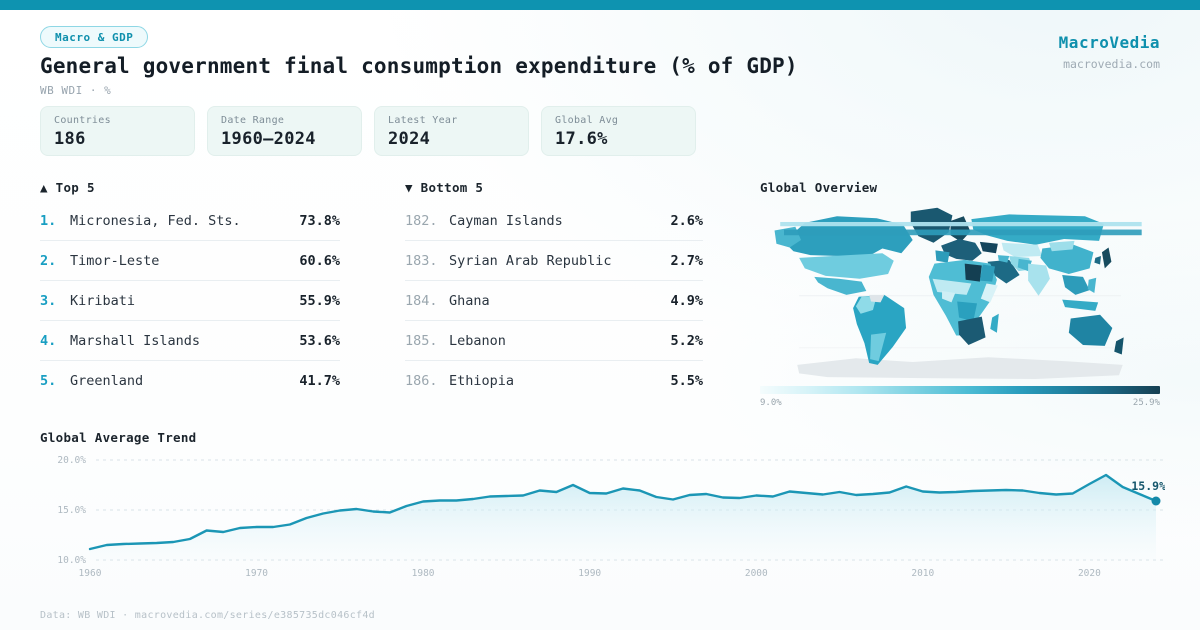  I want to click on country-name: Lebanon, so click(477, 340).